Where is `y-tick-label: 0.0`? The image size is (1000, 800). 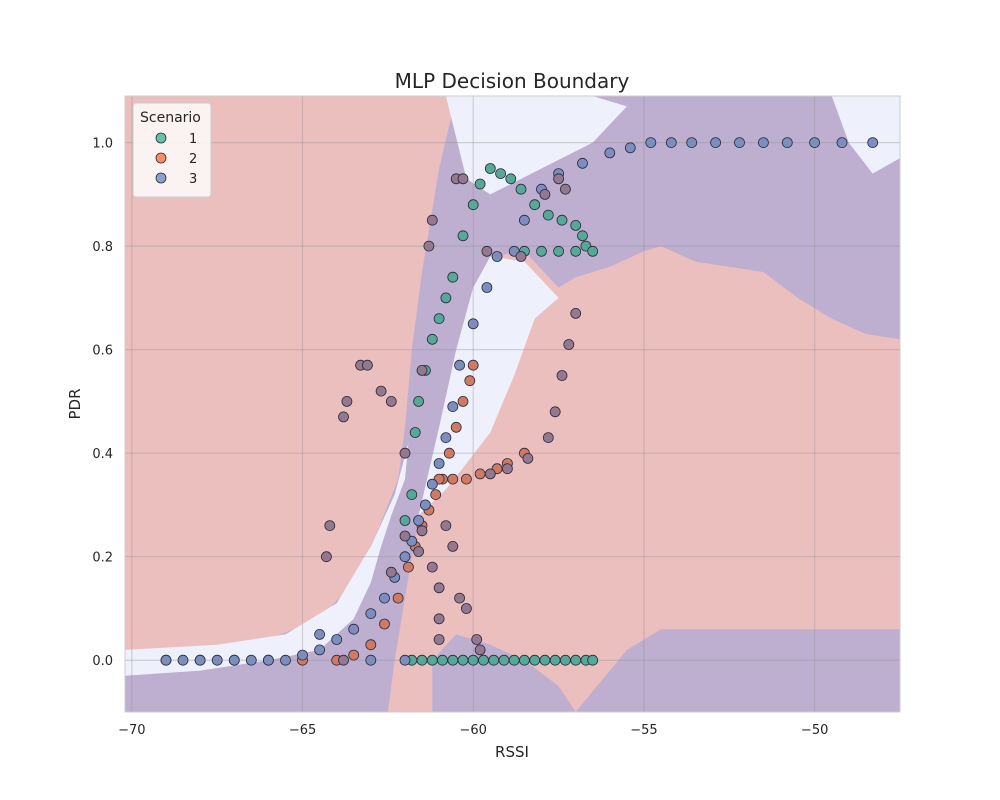
y-tick-label: 0.0 is located at coordinates (102, 661).